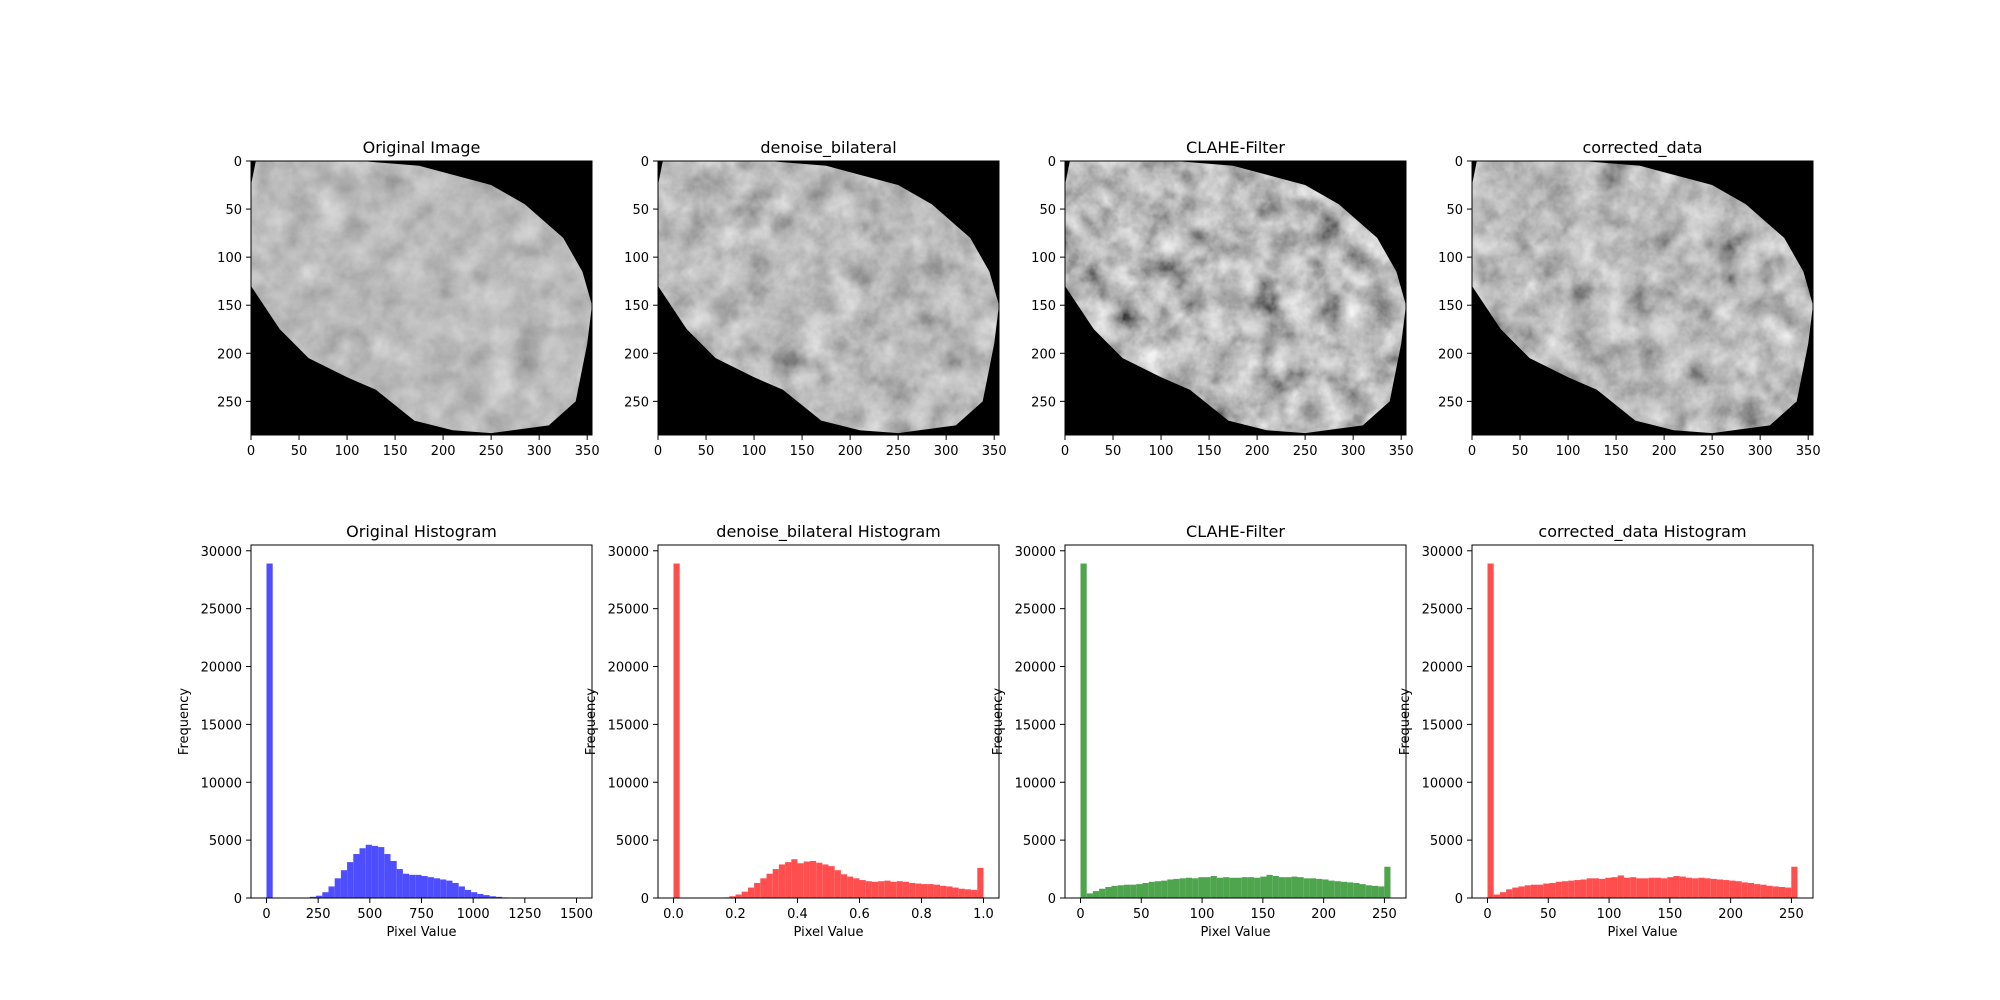 This screenshot has height=1000, width=2000. I want to click on x-tick-label: 200, so click(850, 451).